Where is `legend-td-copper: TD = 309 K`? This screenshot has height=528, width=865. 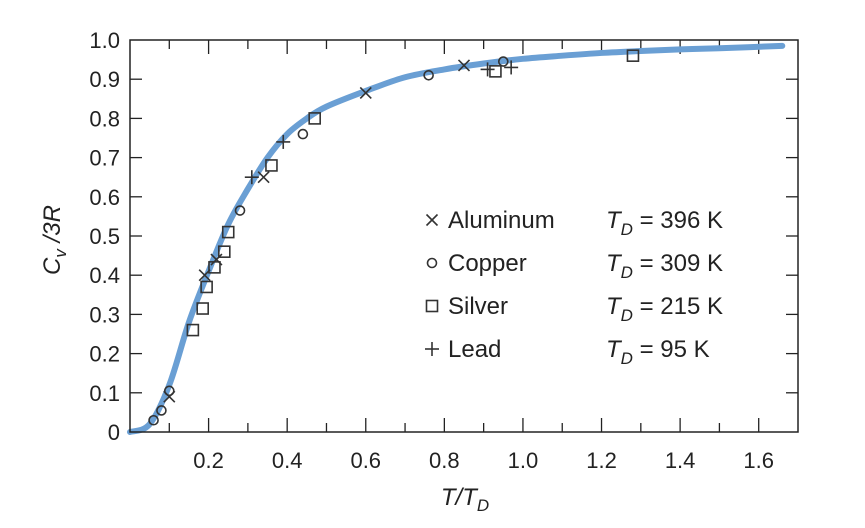 legend-td-copper: TD = 309 K is located at coordinates (664, 266).